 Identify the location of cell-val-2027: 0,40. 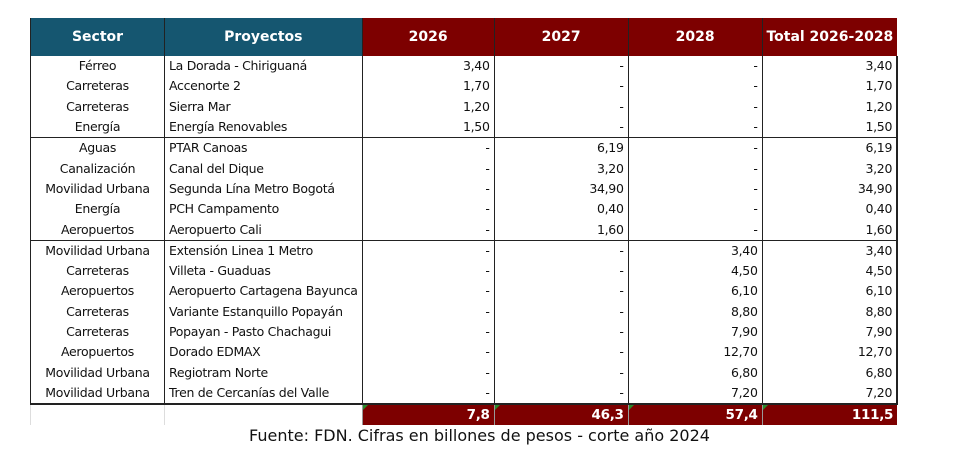
(561, 209).